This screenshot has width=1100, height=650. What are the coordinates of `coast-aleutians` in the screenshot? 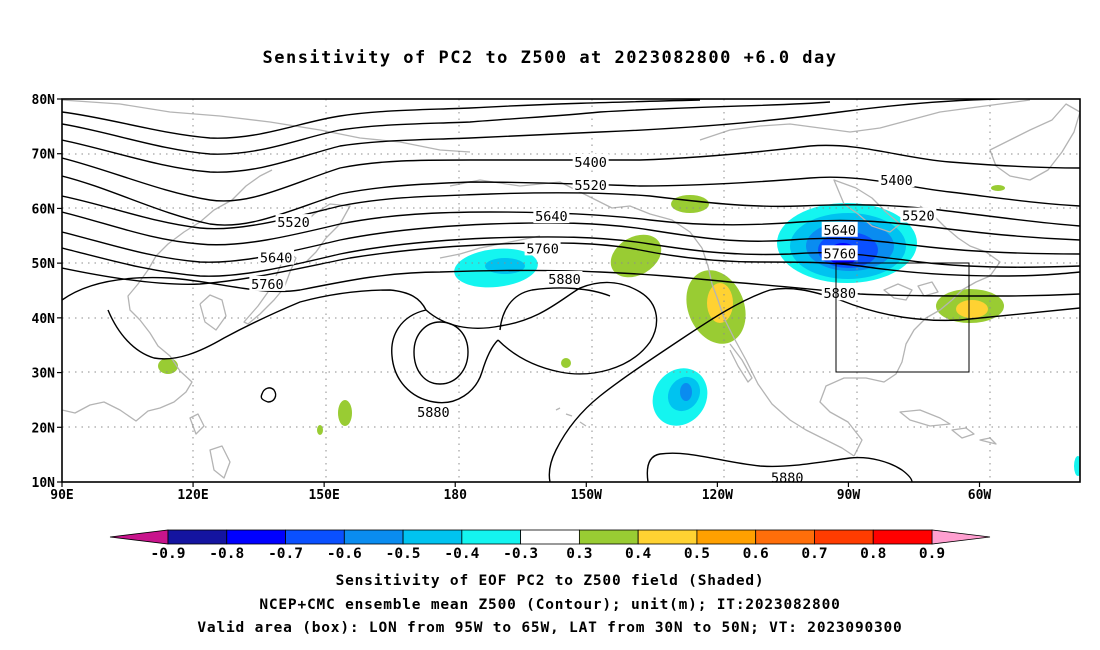 It's located at (490, 247).